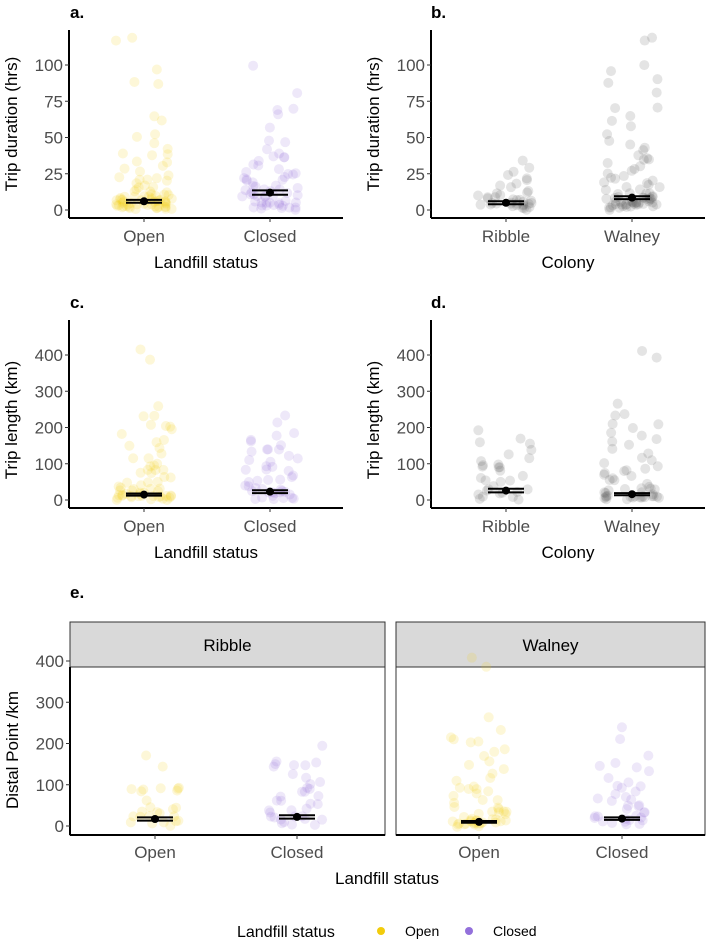 The width and height of the screenshot is (709, 946). I want to click on x-axis-title: Landfill status, so click(387, 878).